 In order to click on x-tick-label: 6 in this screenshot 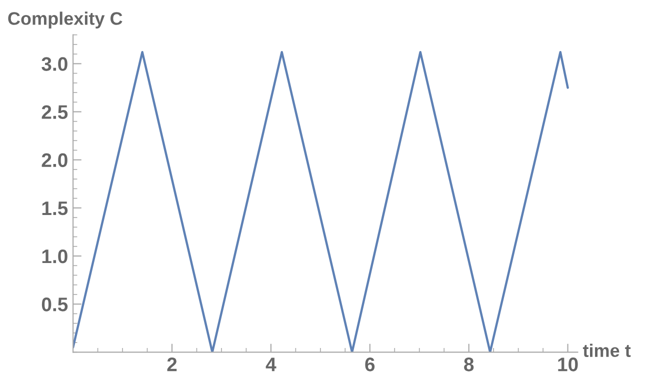, I will do `click(370, 365)`.